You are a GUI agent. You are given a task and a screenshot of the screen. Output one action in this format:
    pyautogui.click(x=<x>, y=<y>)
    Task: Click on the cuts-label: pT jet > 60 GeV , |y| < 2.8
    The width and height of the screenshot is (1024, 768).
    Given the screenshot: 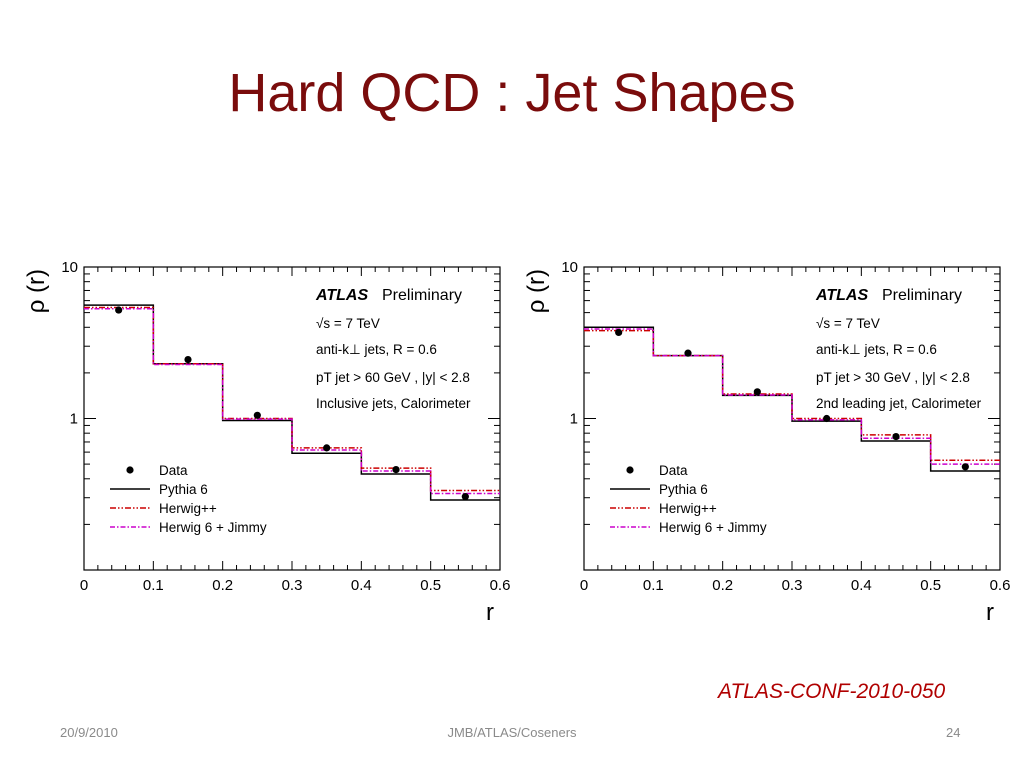 What is the action you would take?
    pyautogui.click(x=393, y=377)
    